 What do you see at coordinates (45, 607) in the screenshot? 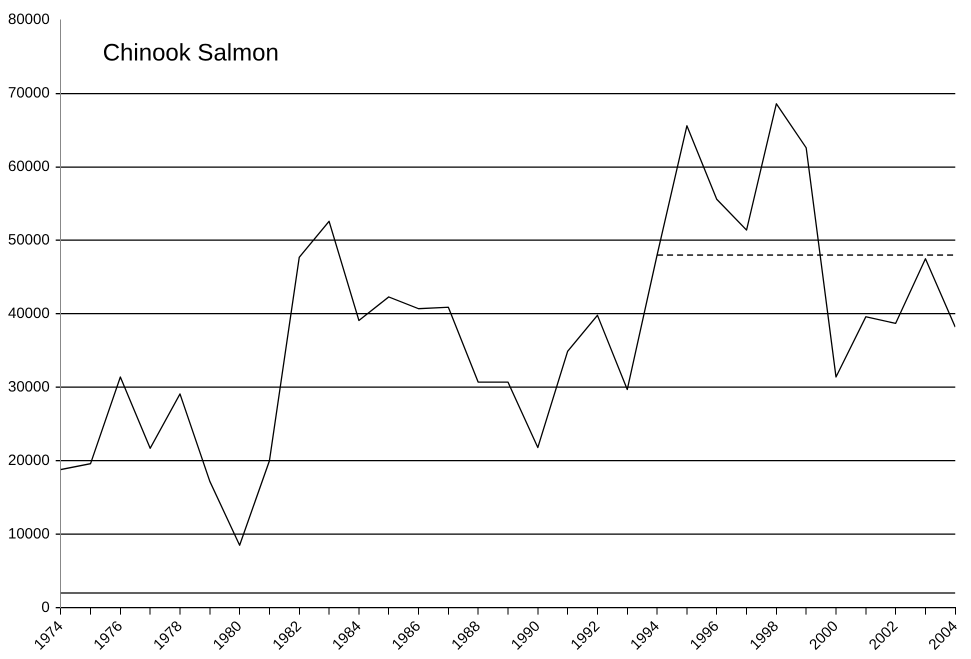
I see `y-tick-label: 0` at bounding box center [45, 607].